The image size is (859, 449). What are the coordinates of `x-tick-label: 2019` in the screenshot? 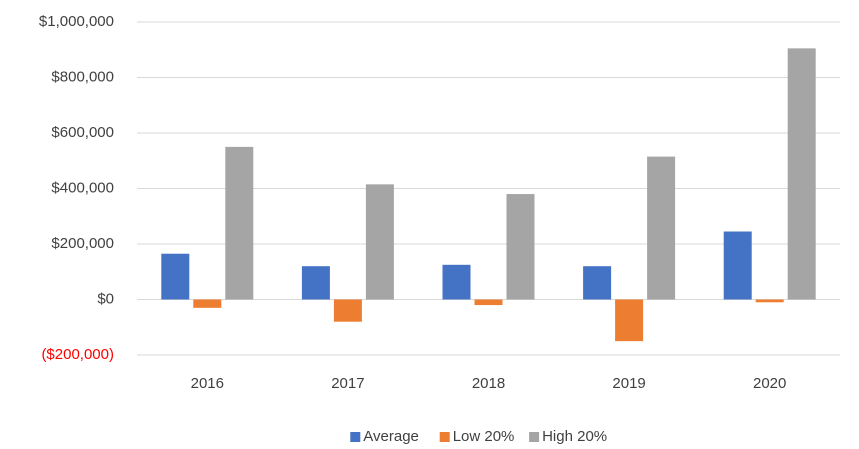 It's located at (628, 383).